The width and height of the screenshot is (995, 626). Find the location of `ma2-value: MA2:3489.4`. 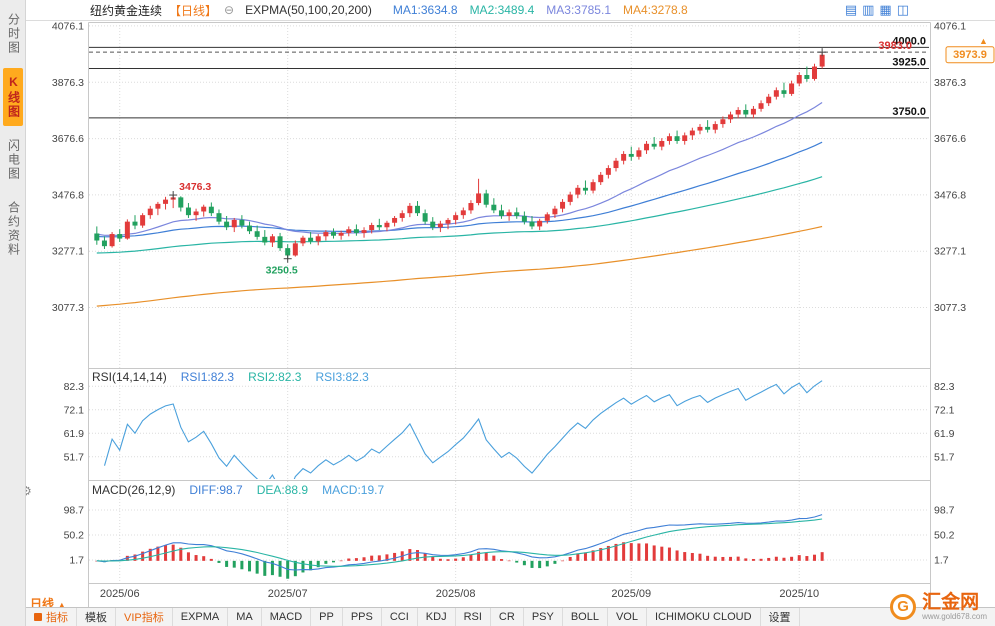

ma2-value: MA2:3489.4 is located at coordinates (502, 10).